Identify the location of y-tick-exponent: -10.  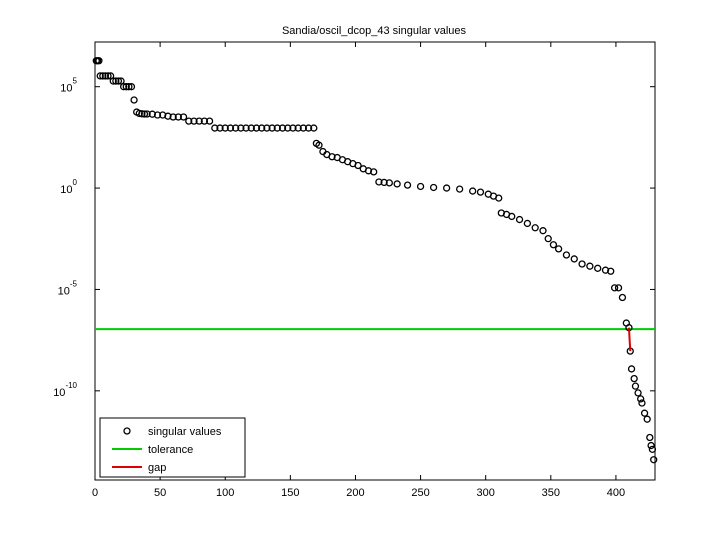
(71, 385).